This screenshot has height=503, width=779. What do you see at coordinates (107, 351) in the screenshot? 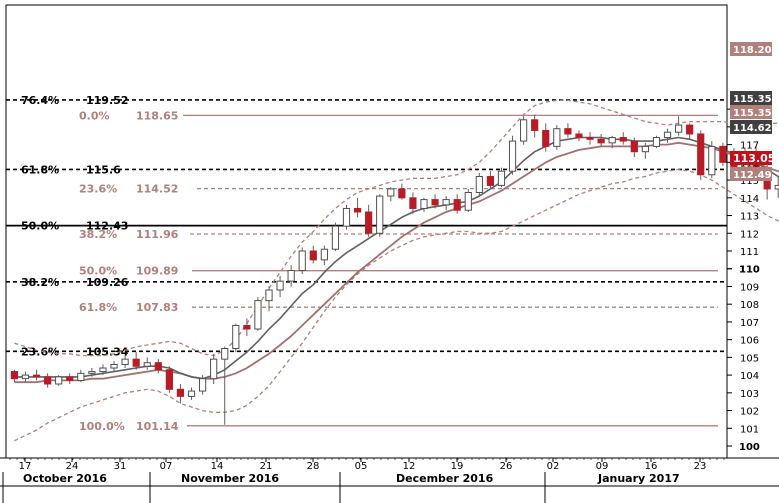
I see `fib-major-value-4: 105.34` at bounding box center [107, 351].